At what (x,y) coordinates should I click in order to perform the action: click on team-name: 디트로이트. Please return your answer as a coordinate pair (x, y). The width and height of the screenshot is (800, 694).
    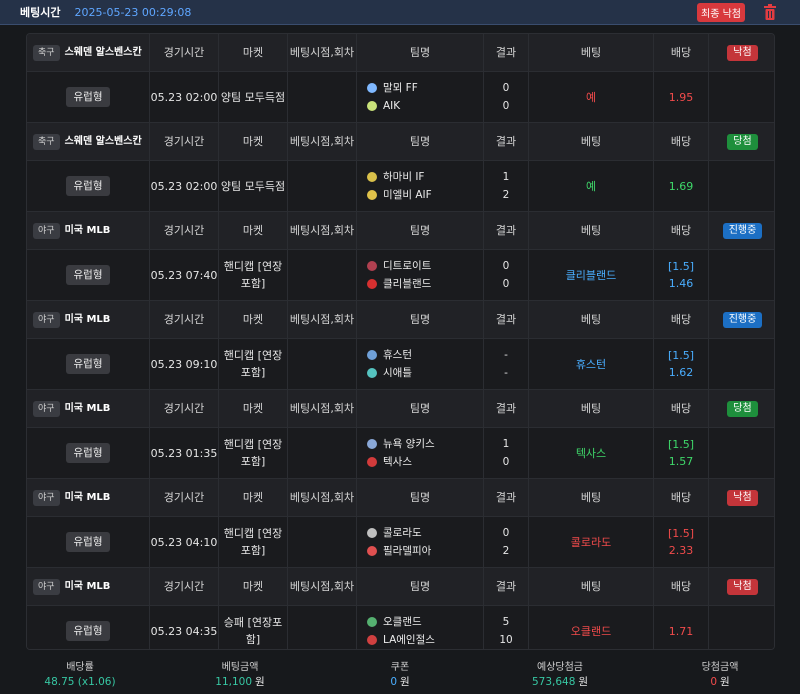
    Looking at the image, I should click on (407, 265).